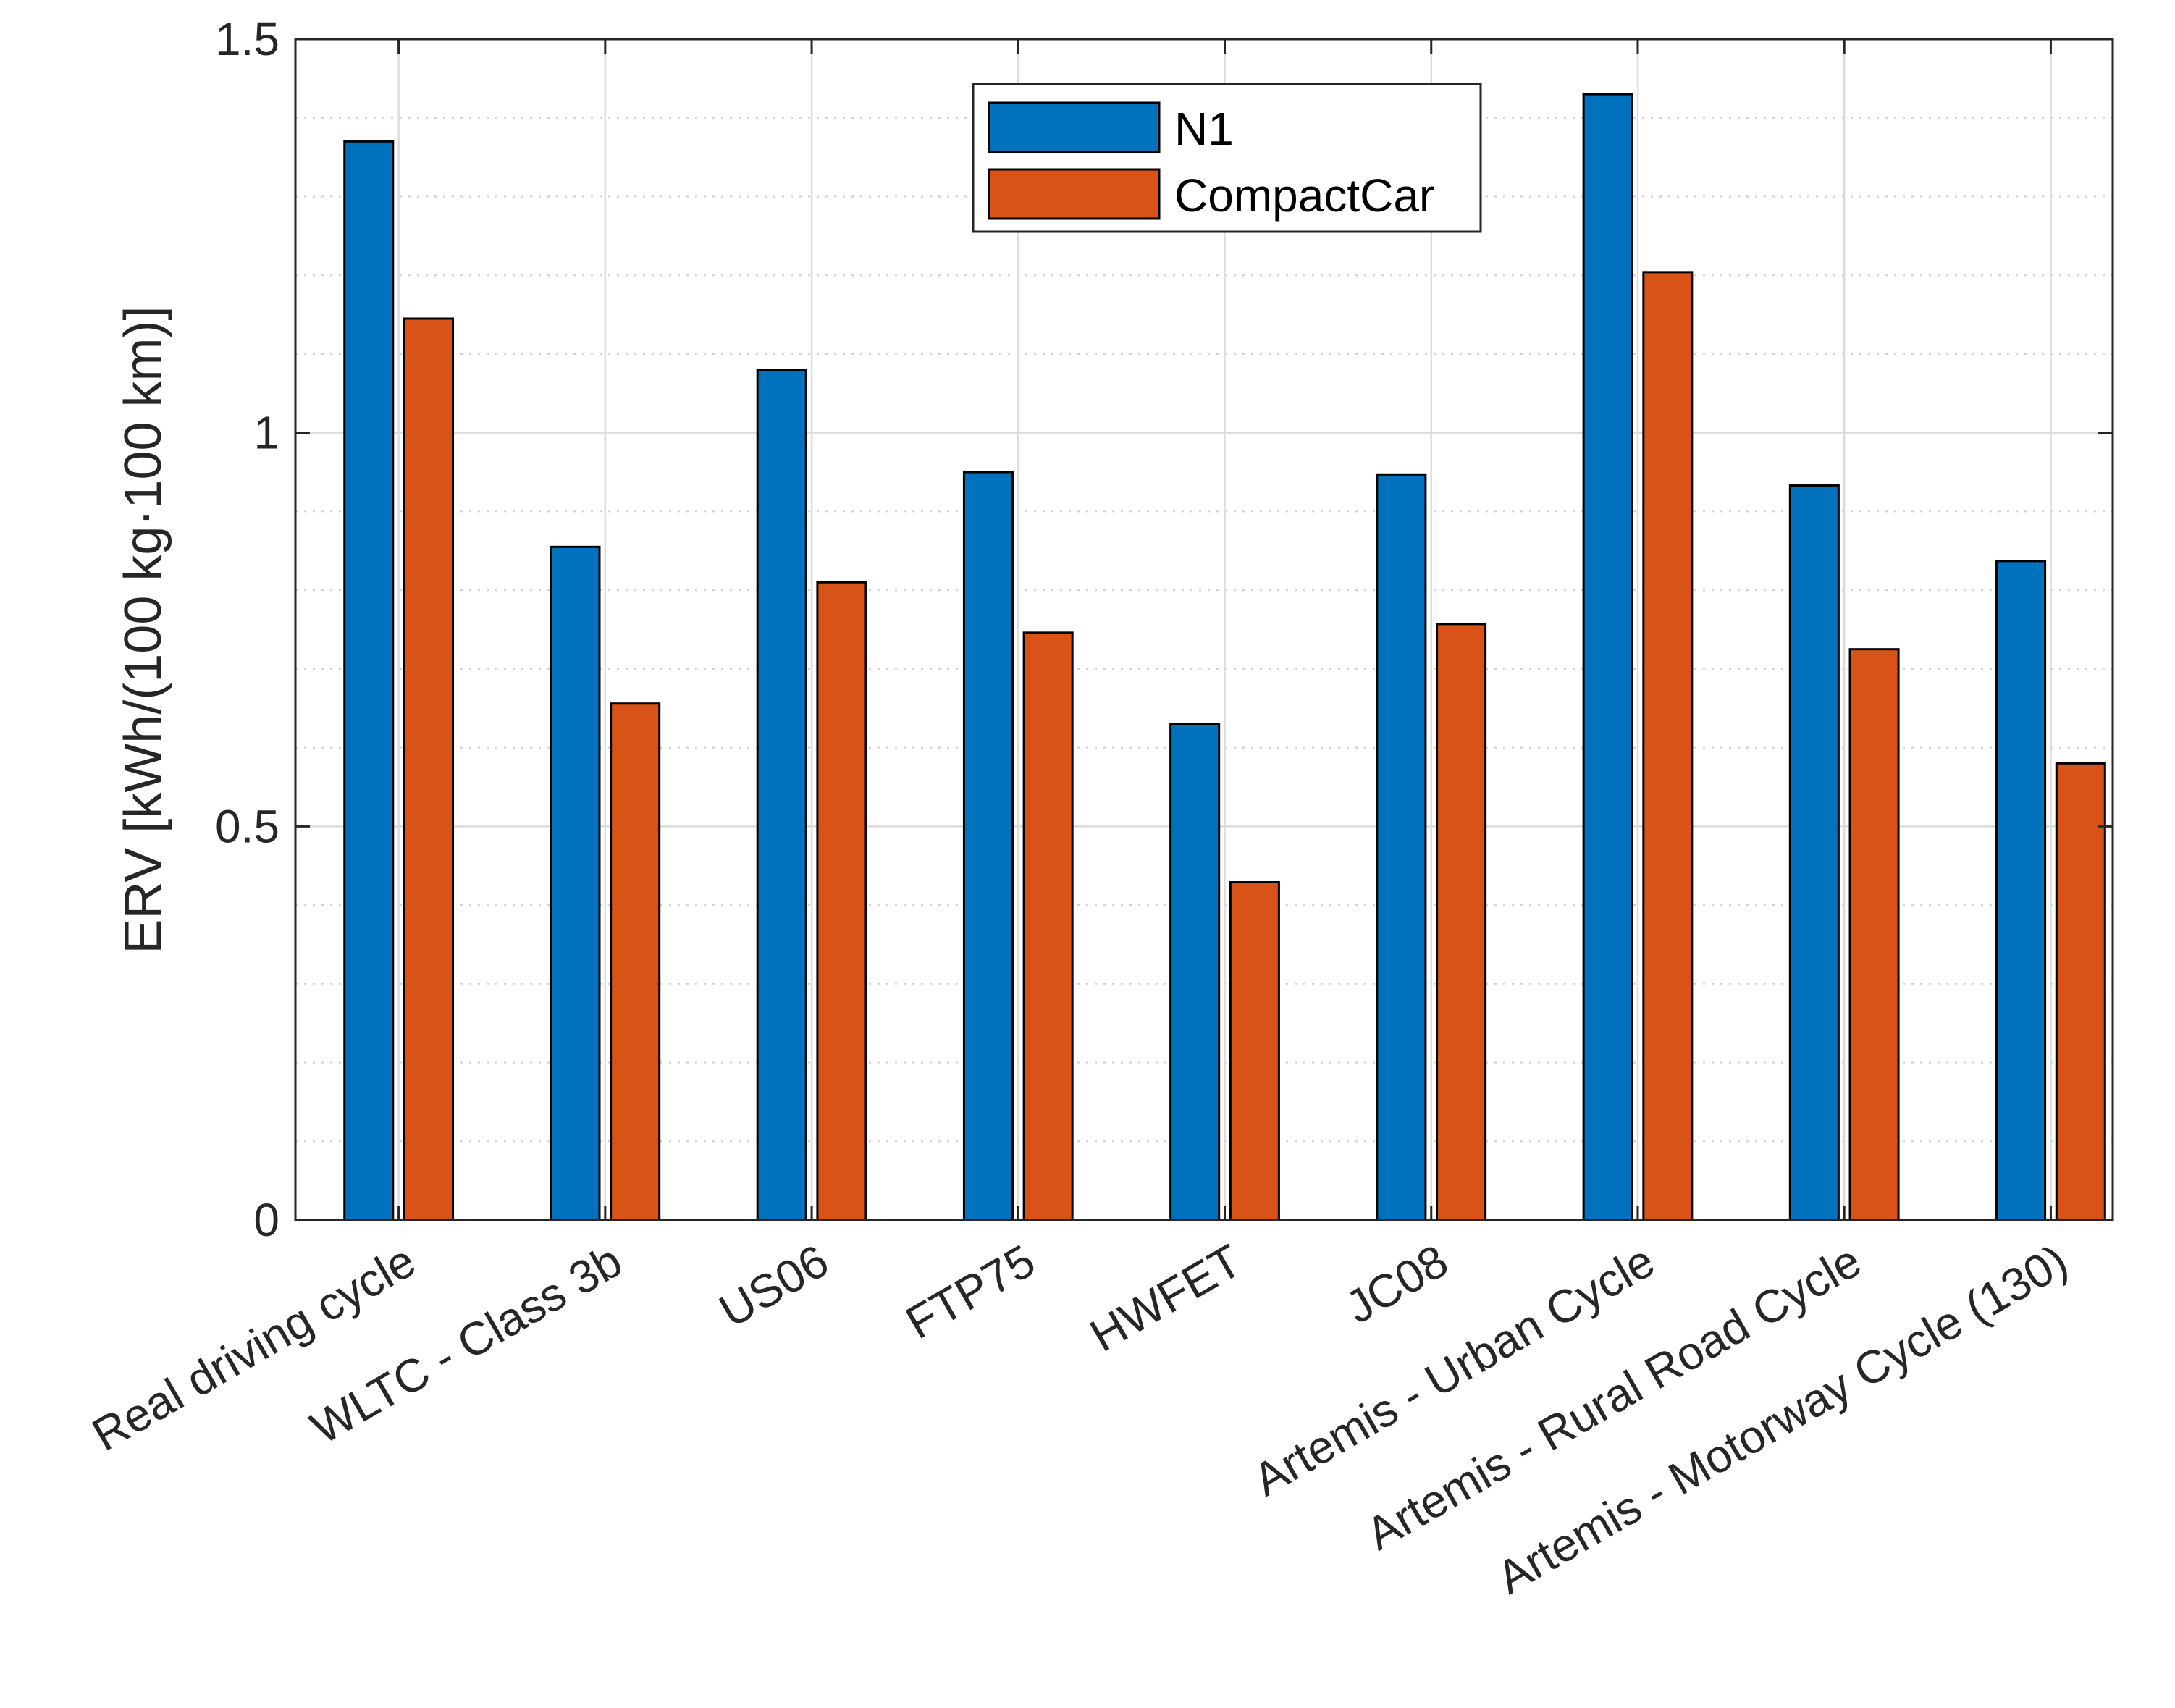 The width and height of the screenshot is (2175, 1708). Describe the element at coordinates (970, 1291) in the screenshot. I see `x-tick-label: FTP75` at that location.